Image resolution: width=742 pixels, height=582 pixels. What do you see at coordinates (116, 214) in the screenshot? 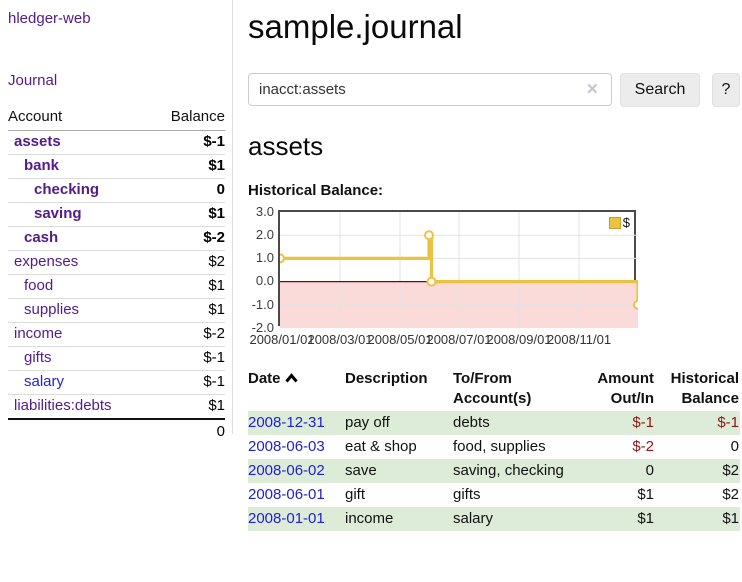
I see `account-row: saving $1` at bounding box center [116, 214].